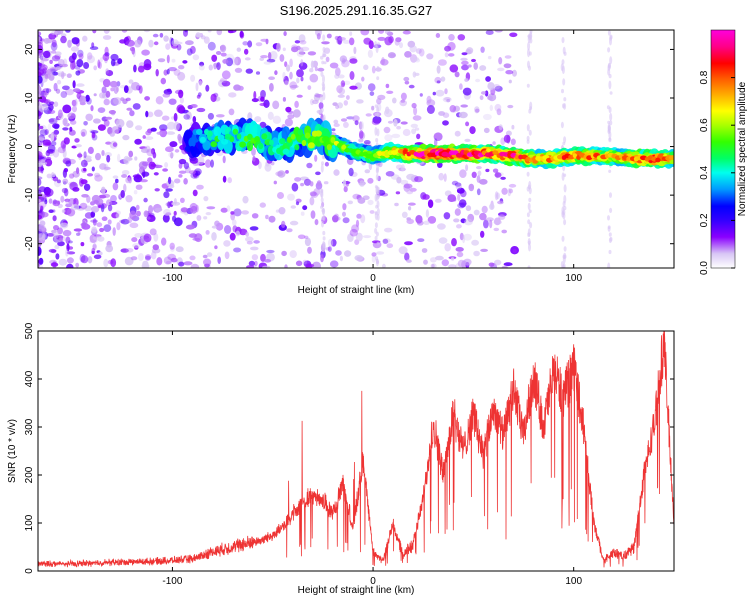 The width and height of the screenshot is (750, 600). What do you see at coordinates (704, 268) in the screenshot?
I see `colorbar-tick-label: 0.0` at bounding box center [704, 268].